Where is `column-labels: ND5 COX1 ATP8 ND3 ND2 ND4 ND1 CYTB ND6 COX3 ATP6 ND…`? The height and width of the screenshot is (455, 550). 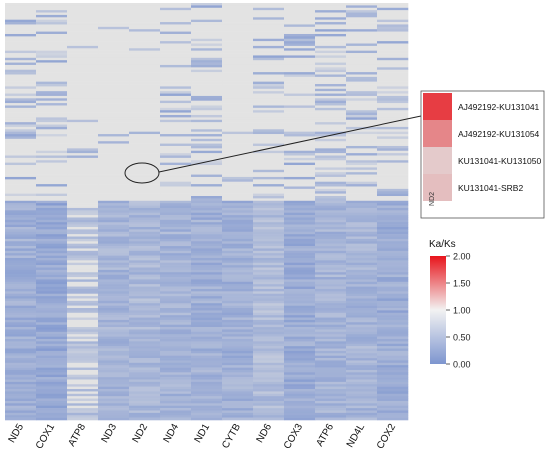 column-labels: ND5 COX1 ATP8 ND3 ND2 ND4 ND1 CYTB ND6 COX3 ATP6 ND… is located at coordinates (203, 436).